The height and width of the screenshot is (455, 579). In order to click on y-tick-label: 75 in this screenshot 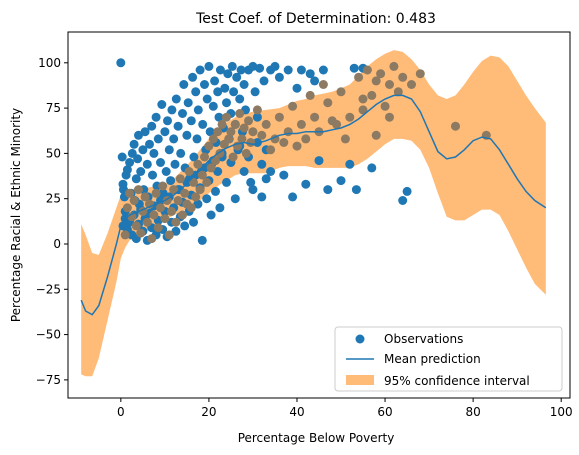, I will do `click(53, 108)`.